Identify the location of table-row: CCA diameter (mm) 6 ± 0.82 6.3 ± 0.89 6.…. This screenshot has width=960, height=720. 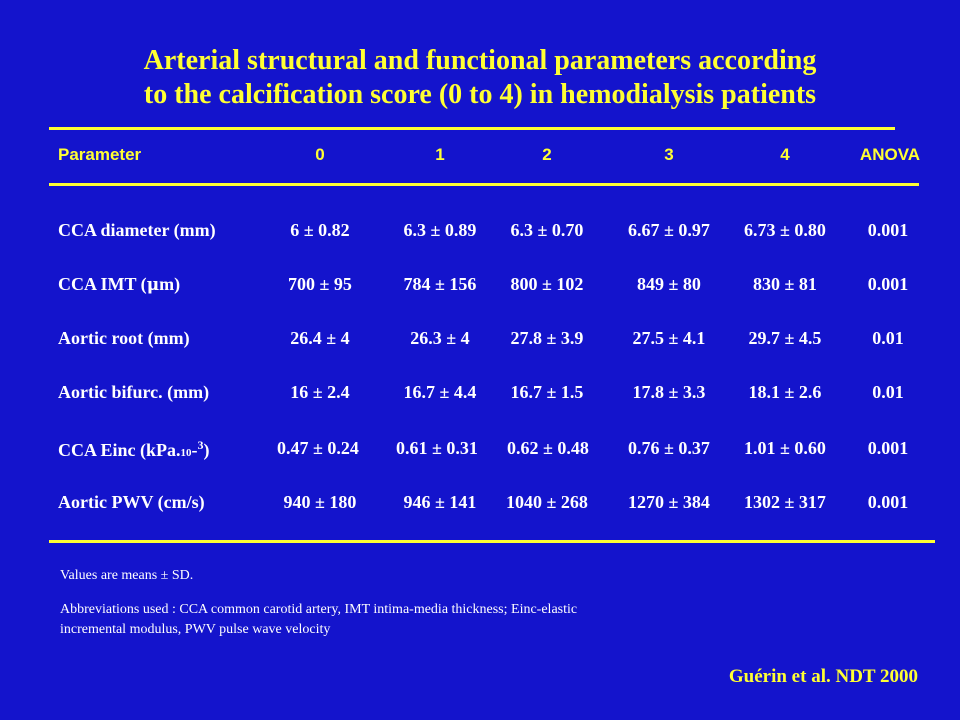
(480, 232).